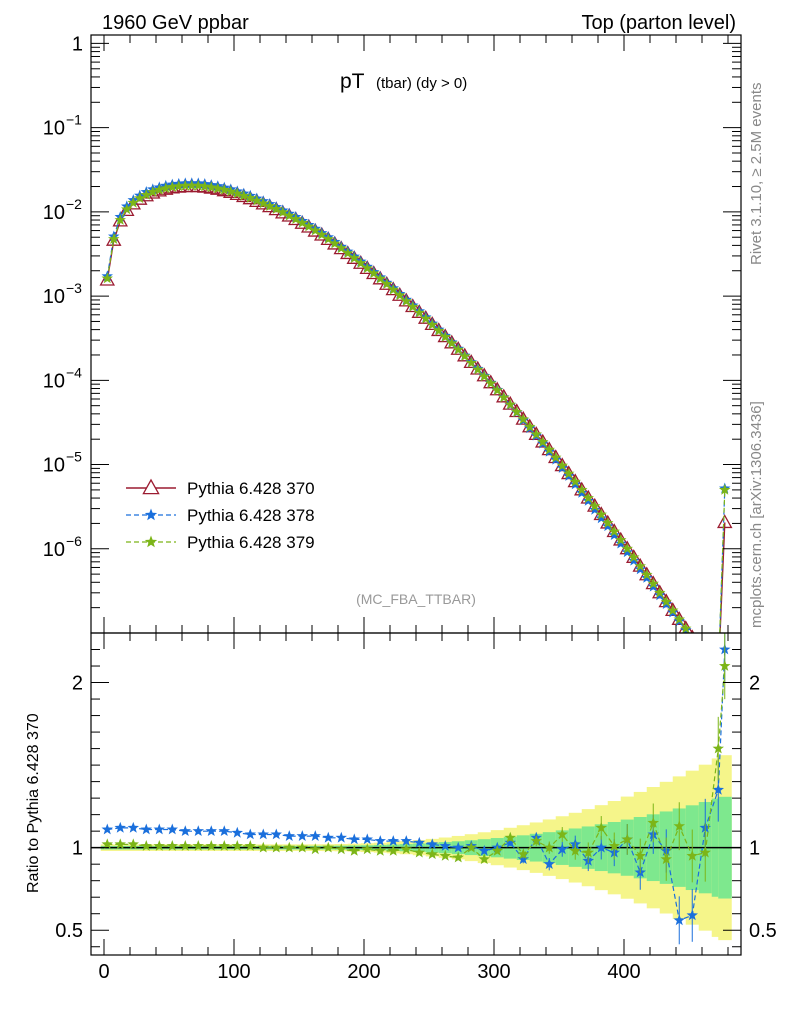  What do you see at coordinates (54, 381) in the screenshot?
I see `y-tick-label: 10` at bounding box center [54, 381].